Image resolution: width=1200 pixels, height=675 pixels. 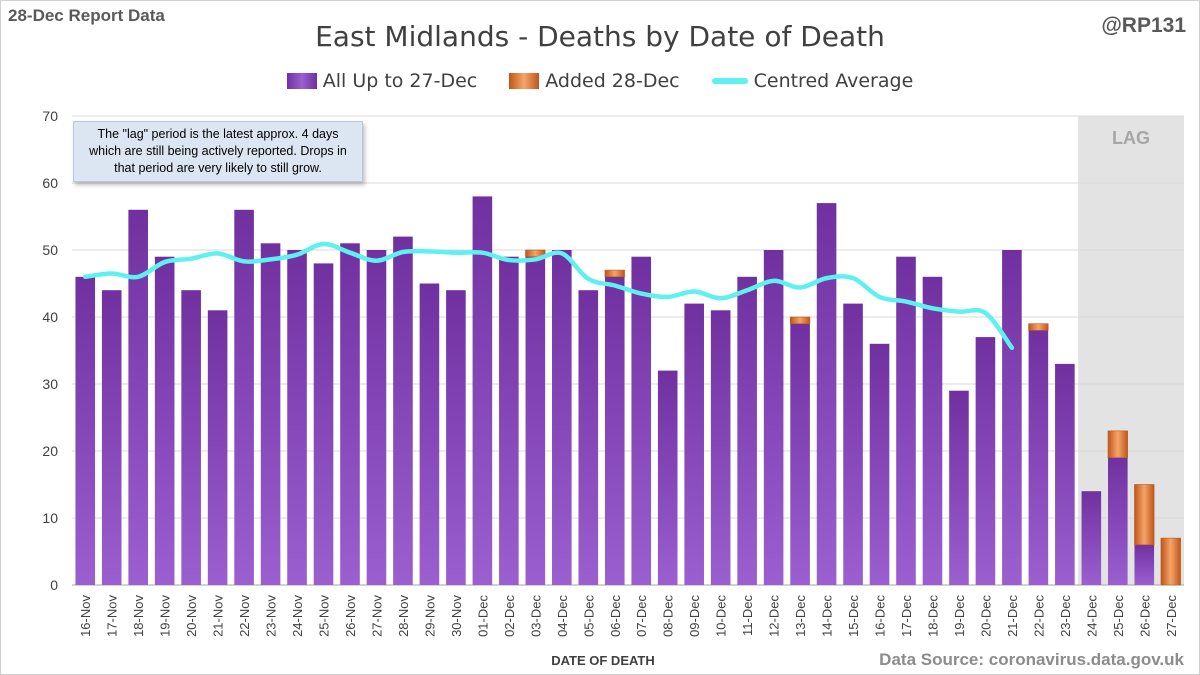 What do you see at coordinates (376, 616) in the screenshot?
I see `x-tick-label: 27-Nov` at bounding box center [376, 616].